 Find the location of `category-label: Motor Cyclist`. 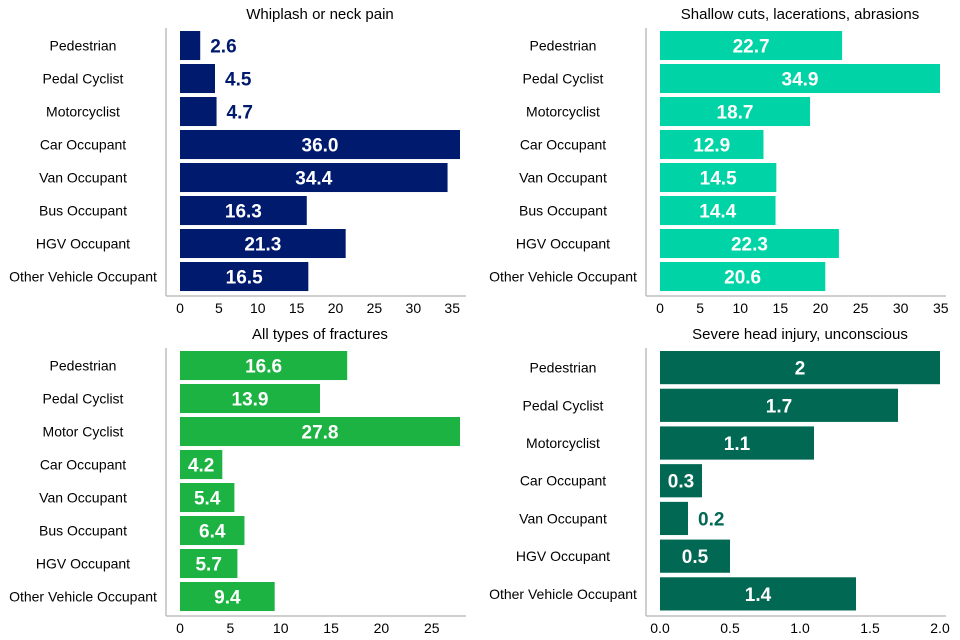

category-label: Motor Cyclist is located at coordinates (83, 432).